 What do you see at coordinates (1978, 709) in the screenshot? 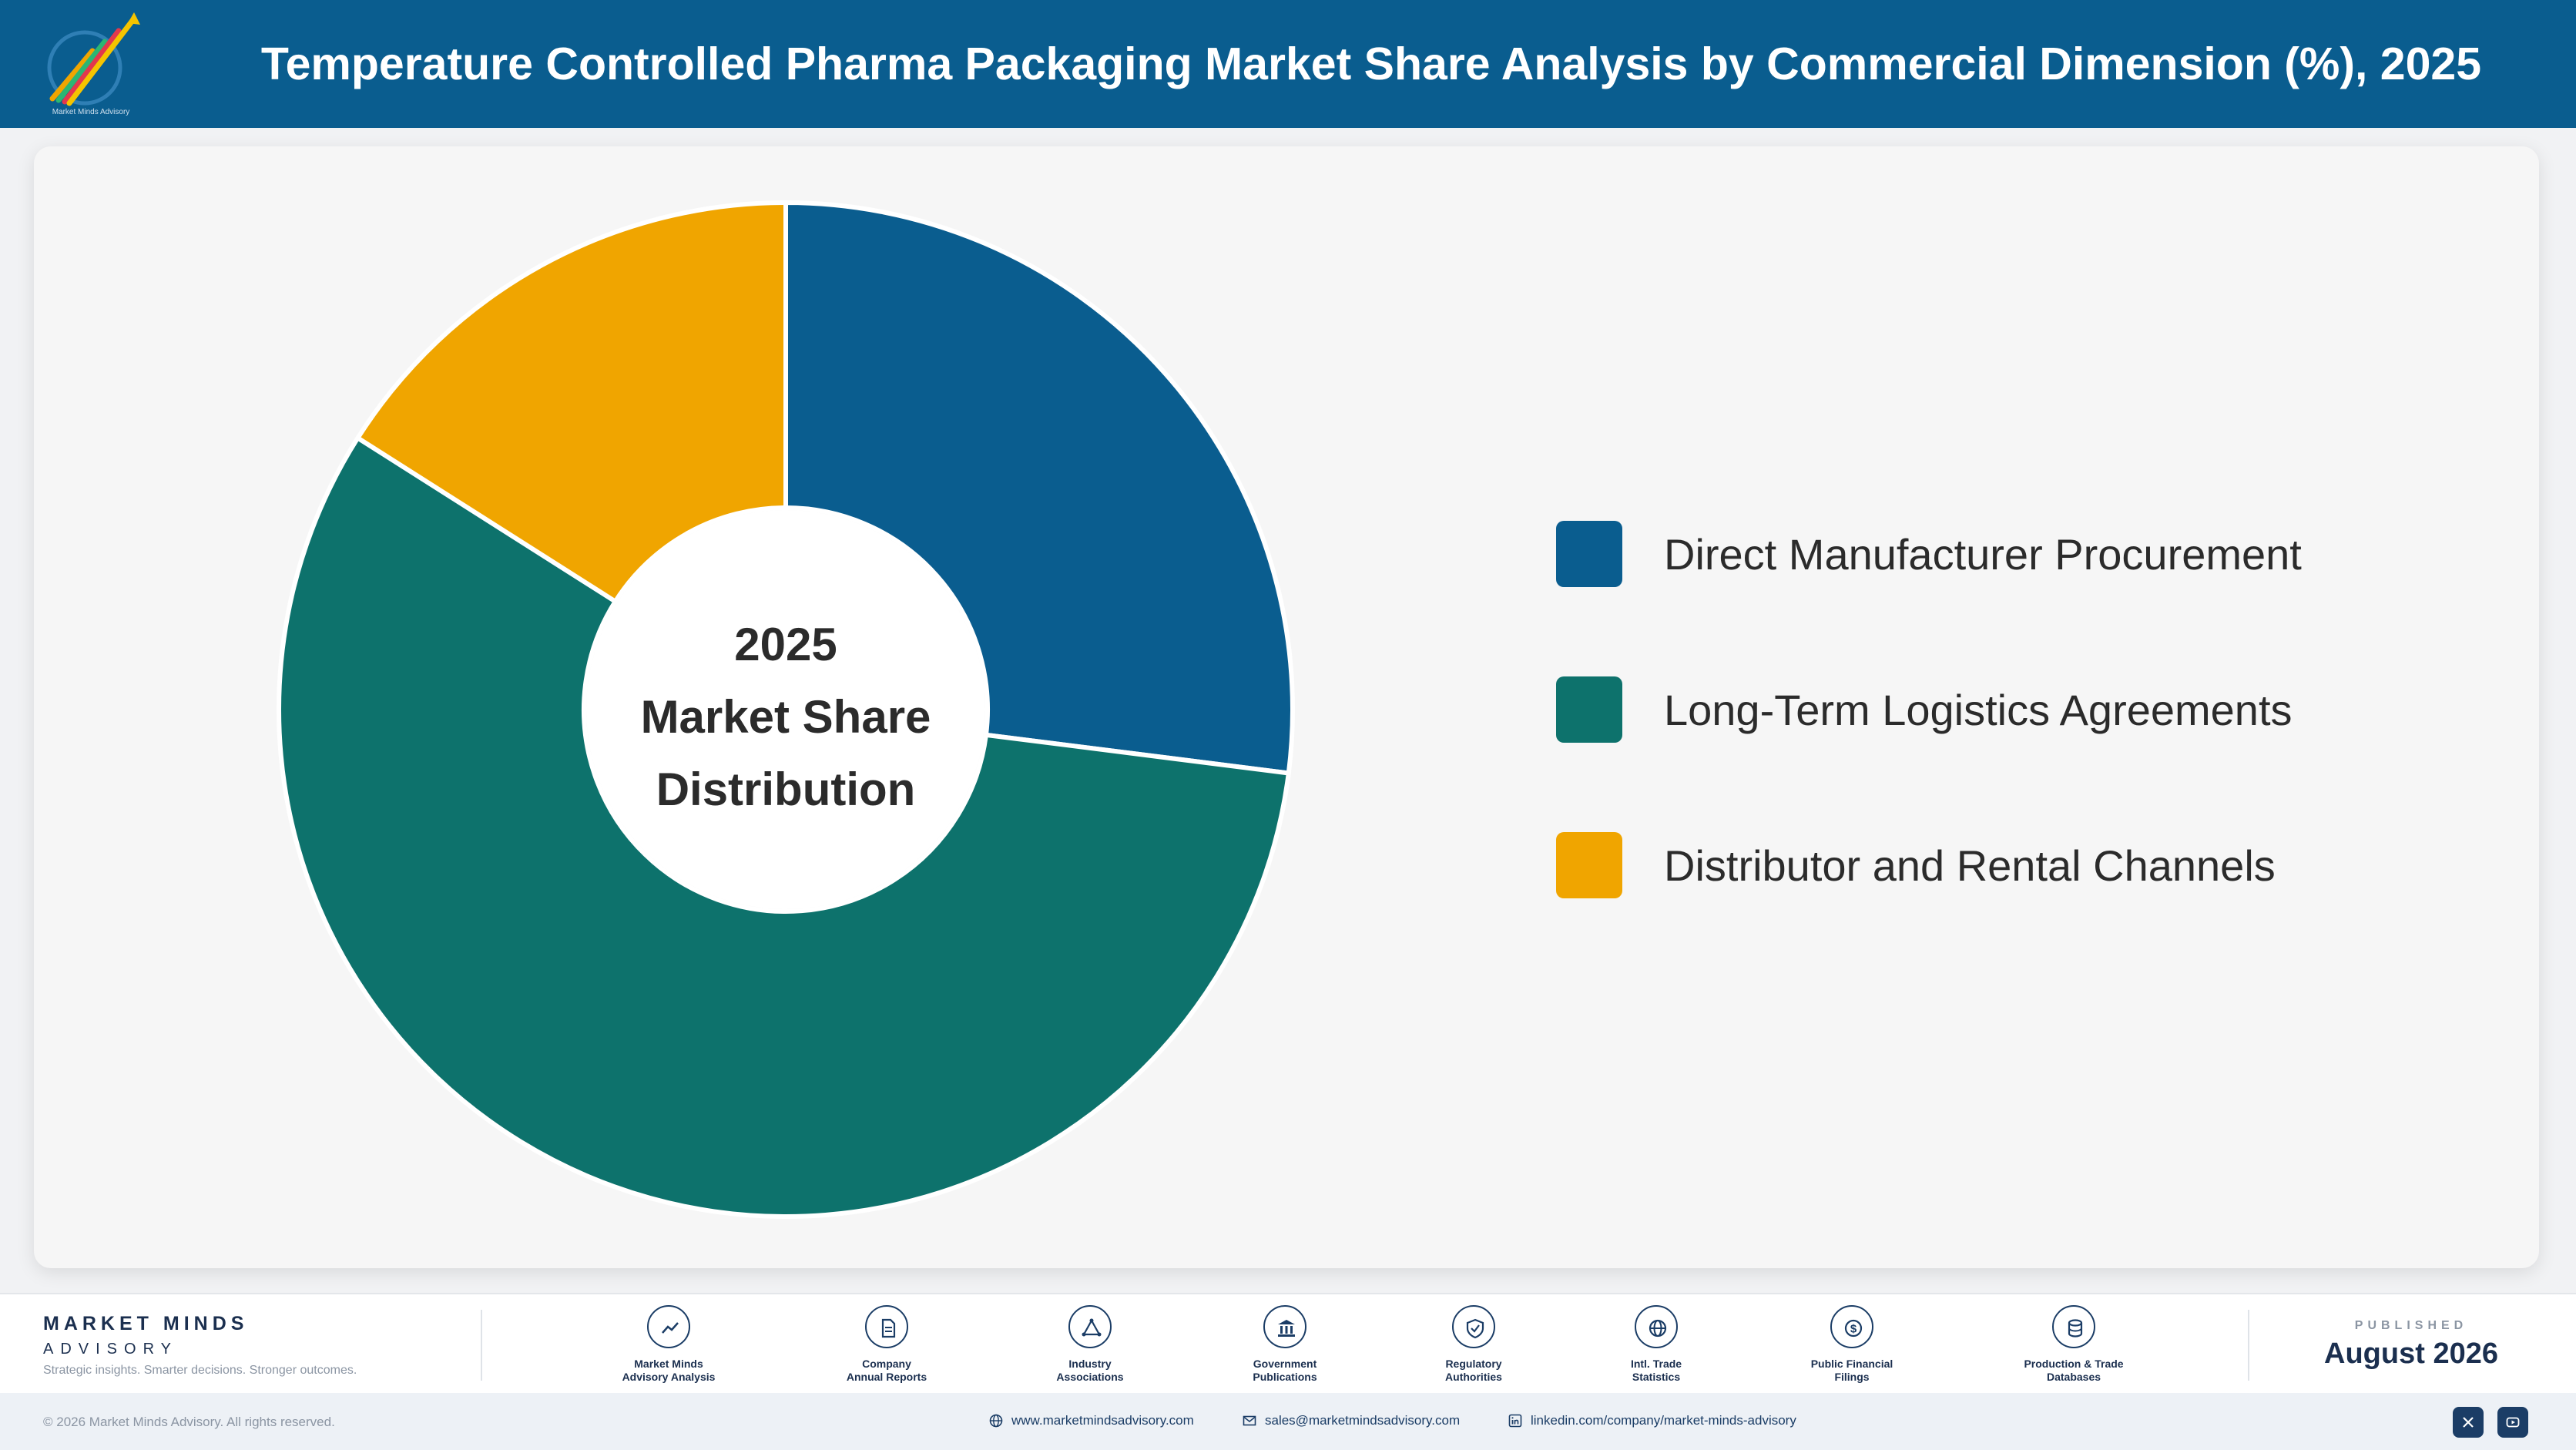
I see `legend-label: Long-Term Logistics Agreements` at bounding box center [1978, 709].